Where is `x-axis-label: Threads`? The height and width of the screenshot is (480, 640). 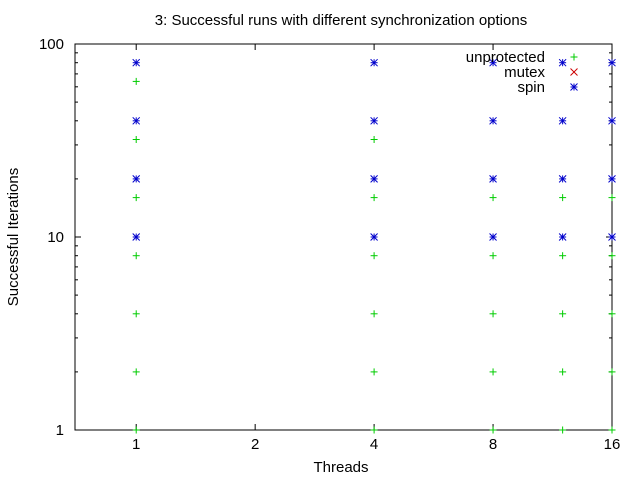
x-axis-label: Threads is located at coordinates (340, 467).